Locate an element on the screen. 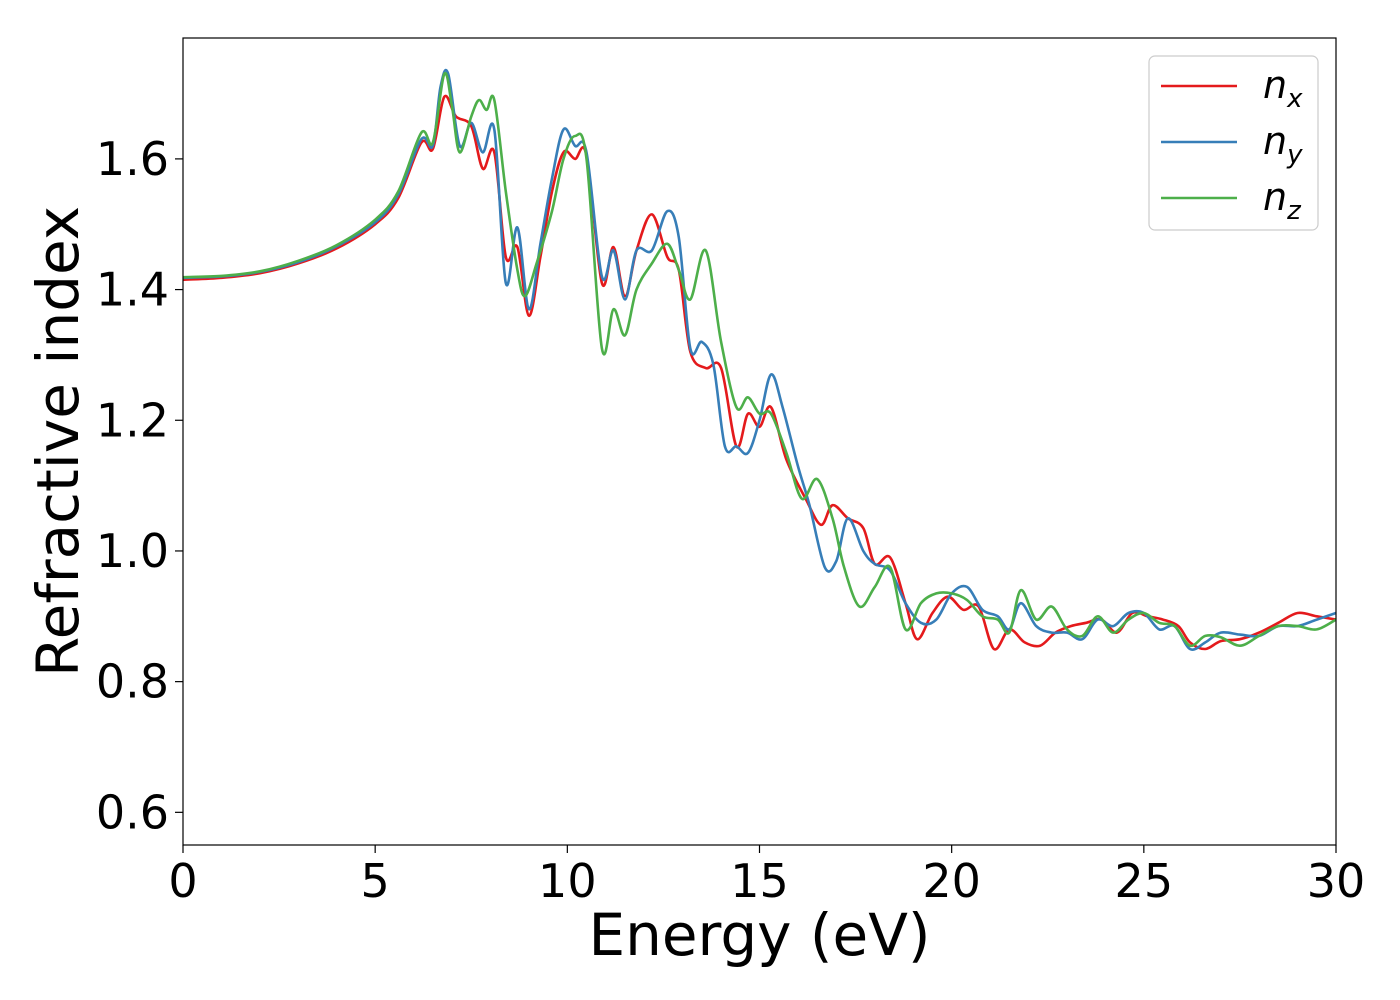  y-tick-label: 1.4 is located at coordinates (132, 290).